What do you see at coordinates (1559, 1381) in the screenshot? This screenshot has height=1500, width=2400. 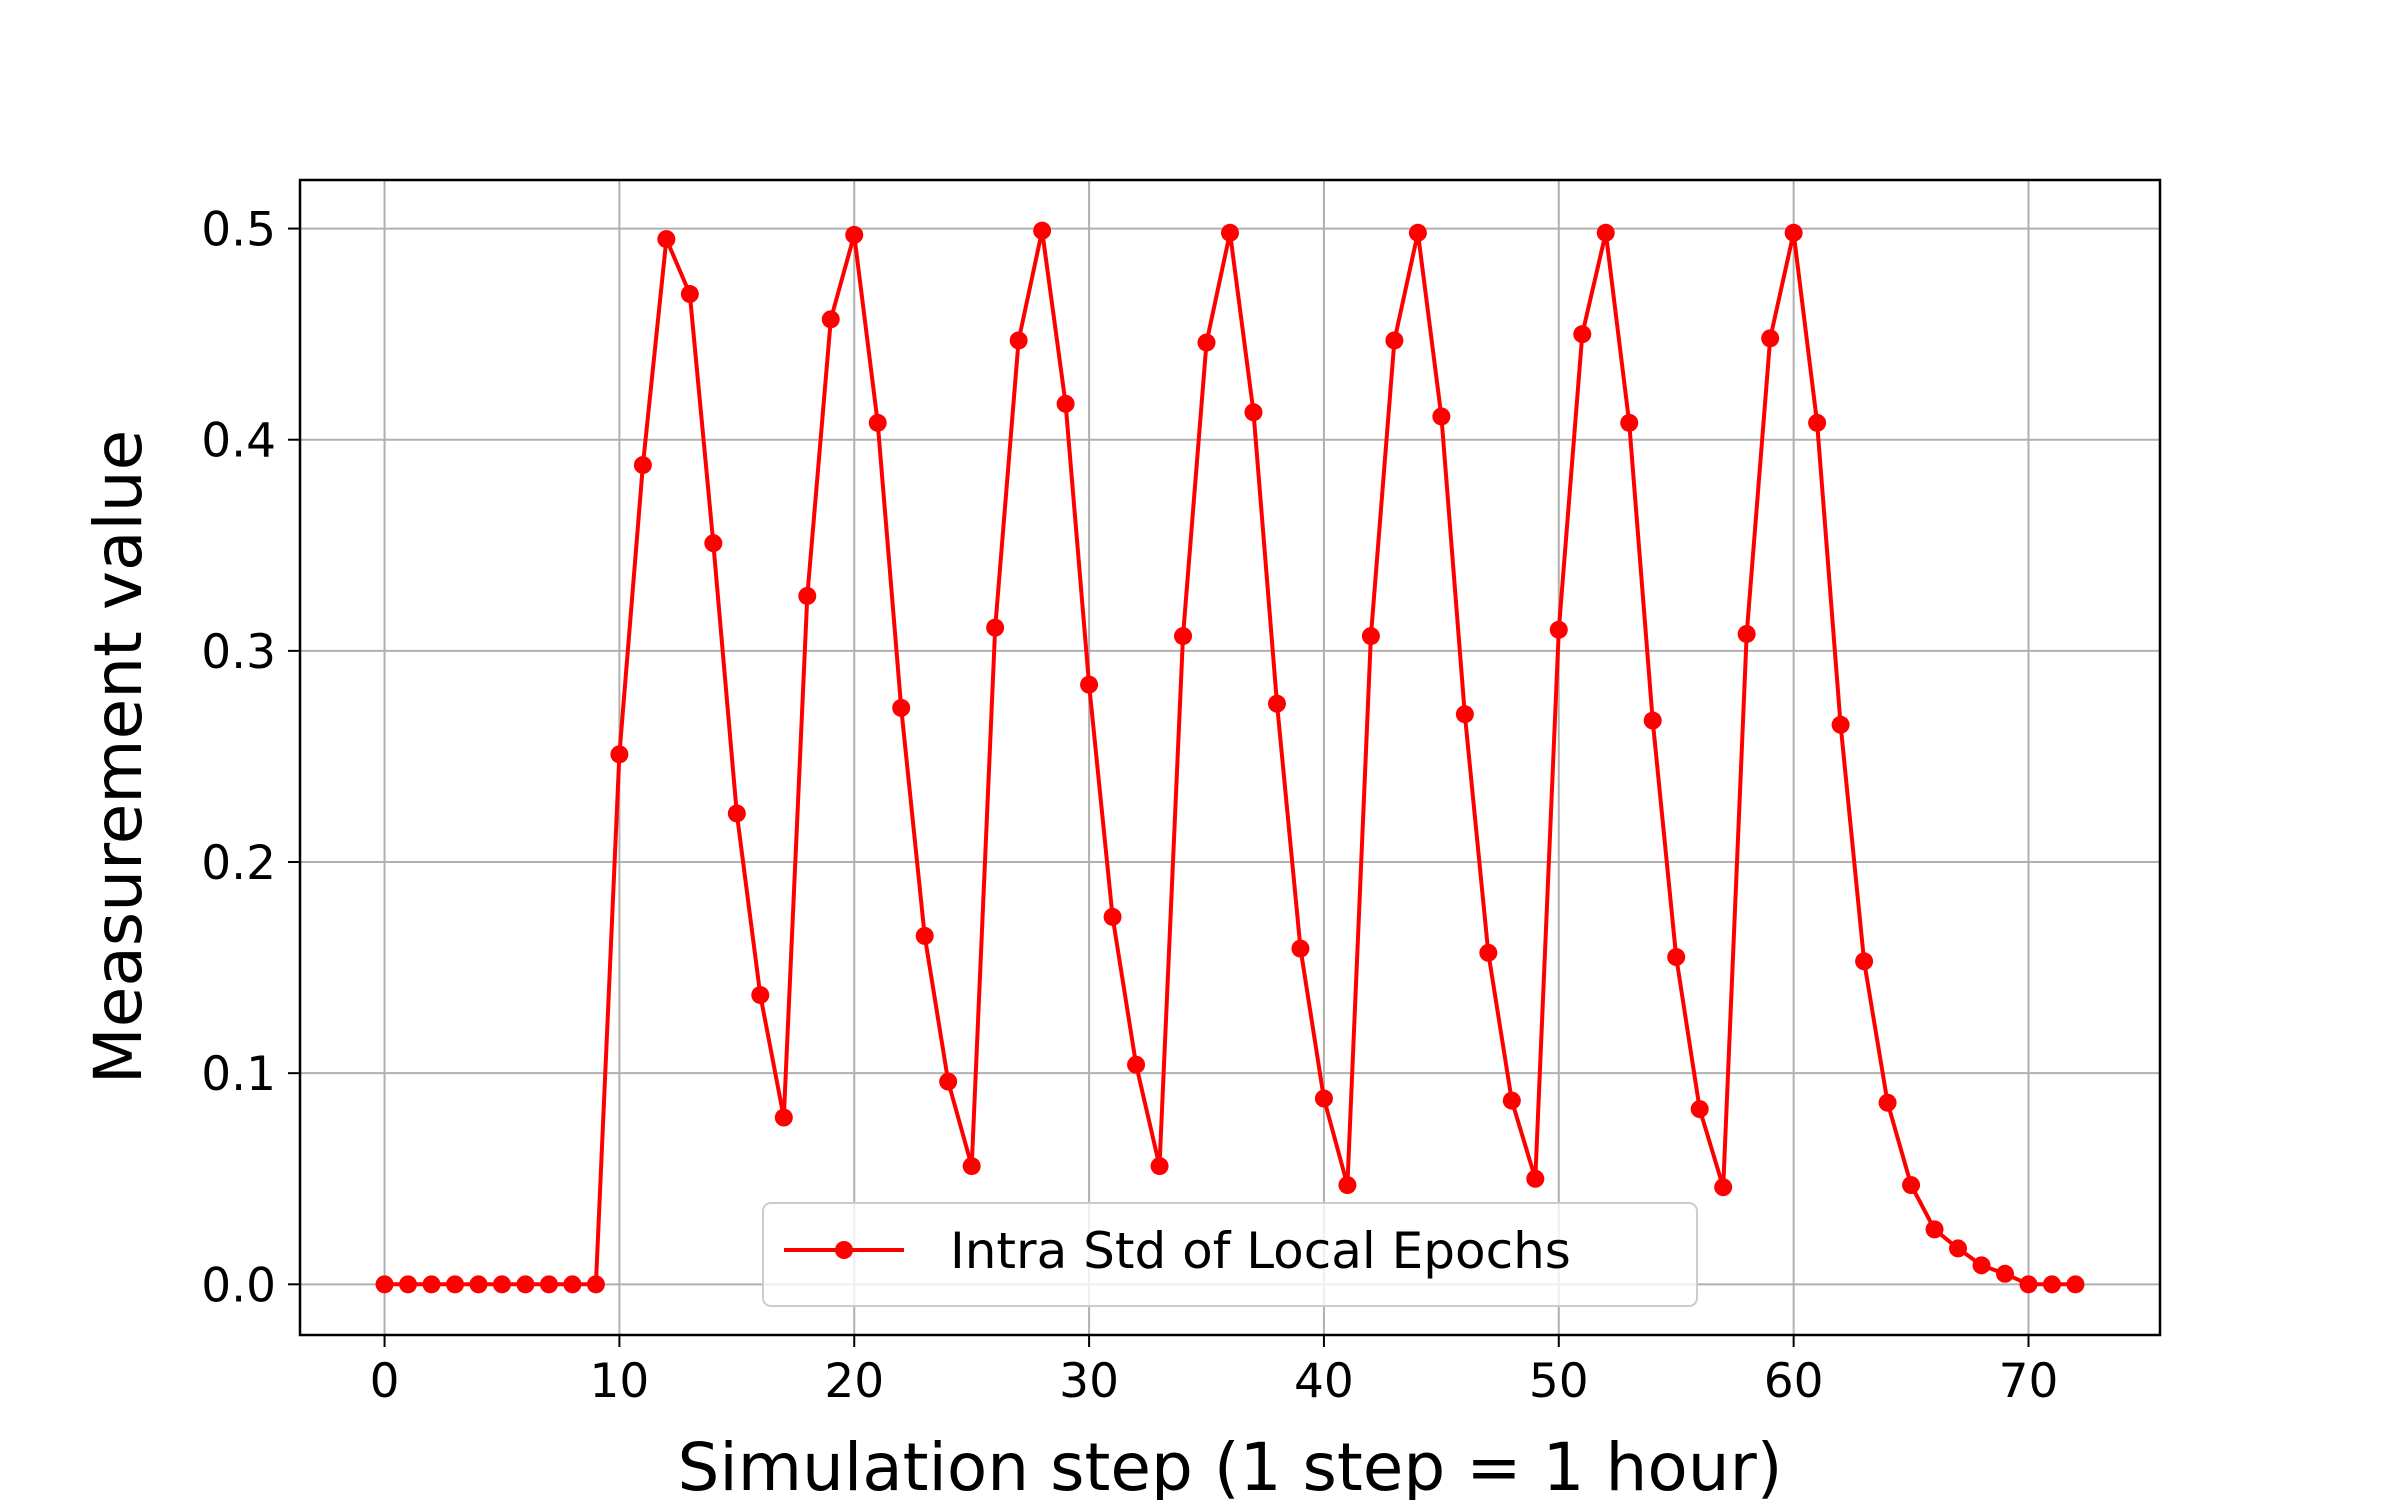 I see `x-tick-label: 50` at bounding box center [1559, 1381].